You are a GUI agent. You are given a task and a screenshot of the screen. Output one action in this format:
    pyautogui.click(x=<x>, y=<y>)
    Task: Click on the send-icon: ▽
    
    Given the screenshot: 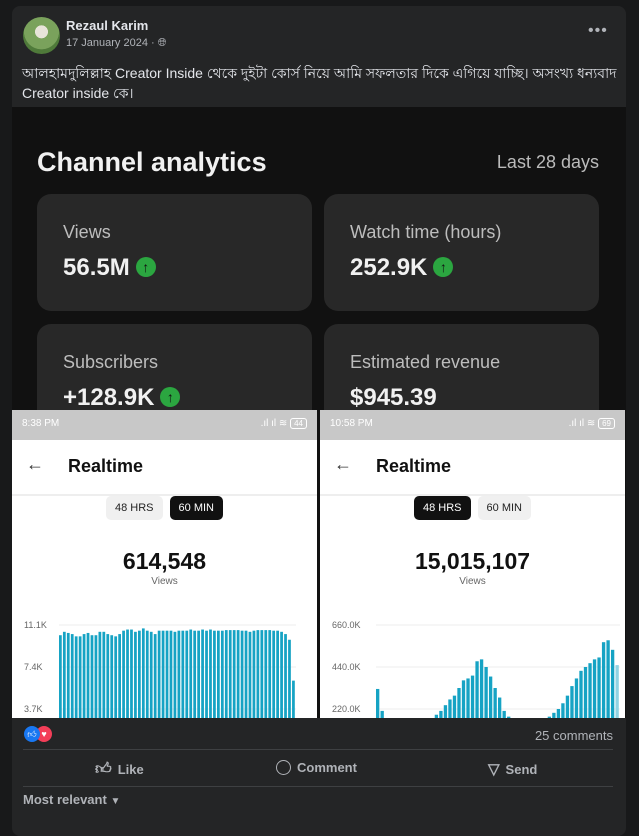 What is the action you would take?
    pyautogui.click(x=494, y=769)
    